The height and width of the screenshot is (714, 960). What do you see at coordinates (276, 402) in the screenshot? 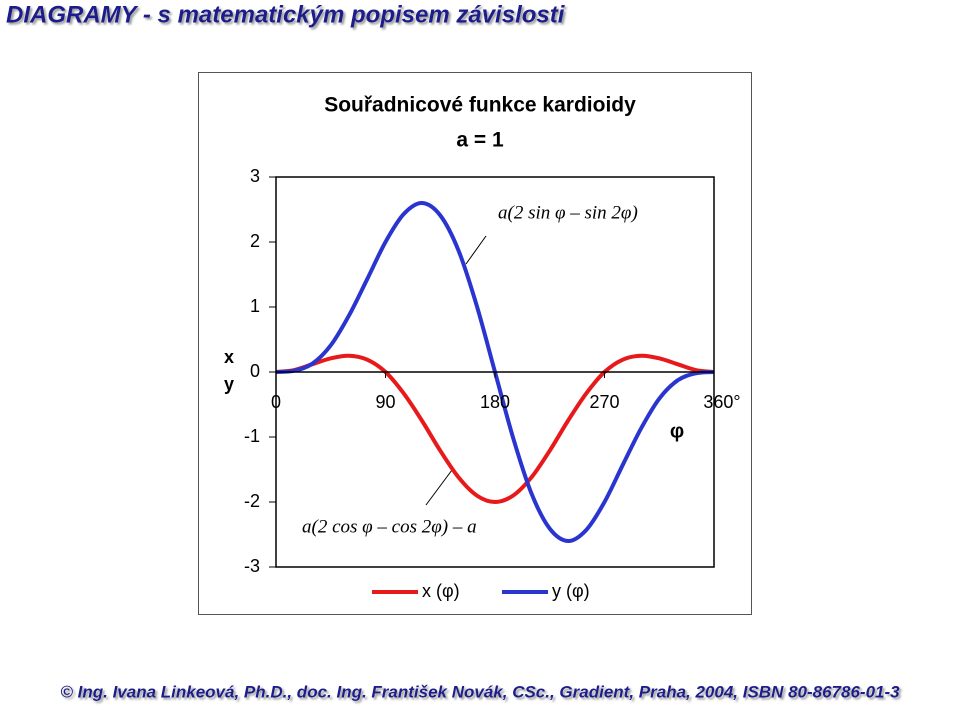
I see `x-tick-label: 0` at bounding box center [276, 402].